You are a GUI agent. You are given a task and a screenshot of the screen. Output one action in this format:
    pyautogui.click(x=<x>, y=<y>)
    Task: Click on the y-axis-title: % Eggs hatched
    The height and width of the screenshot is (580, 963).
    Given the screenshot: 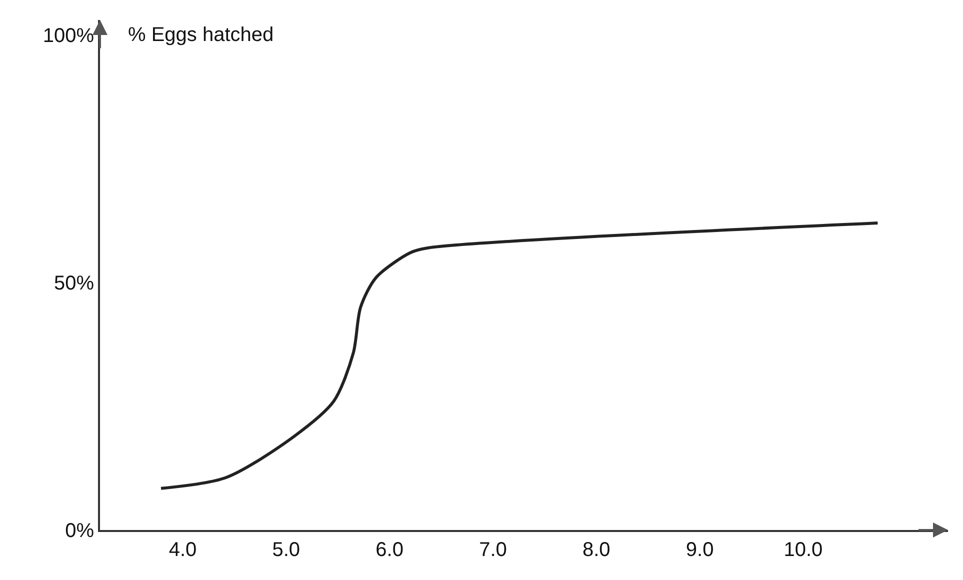 What is the action you would take?
    pyautogui.click(x=201, y=35)
    